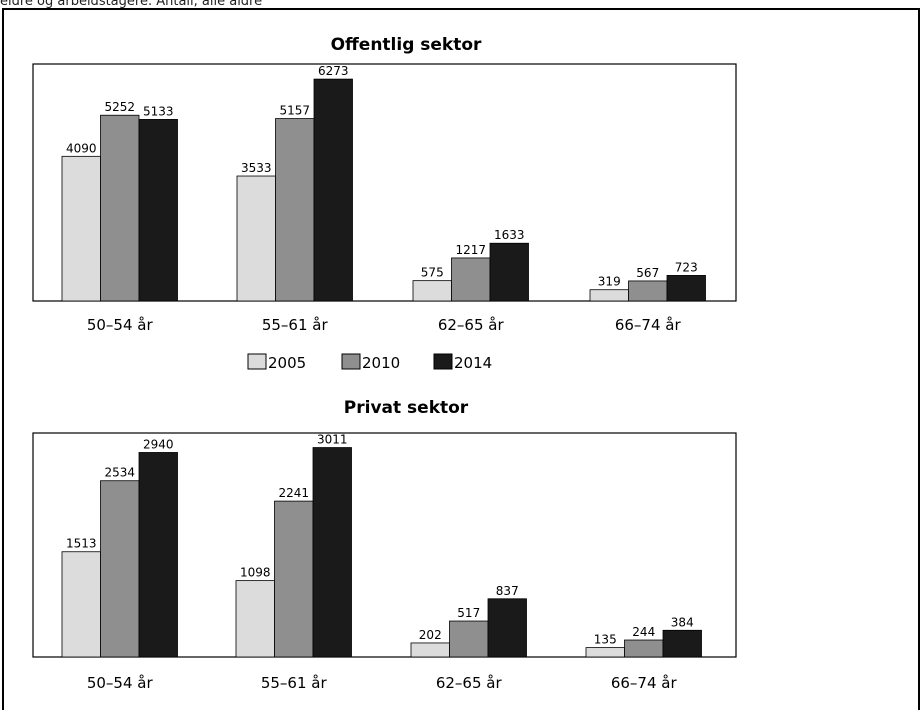  What do you see at coordinates (647, 273) in the screenshot?
I see `value-label: 567` at bounding box center [647, 273].